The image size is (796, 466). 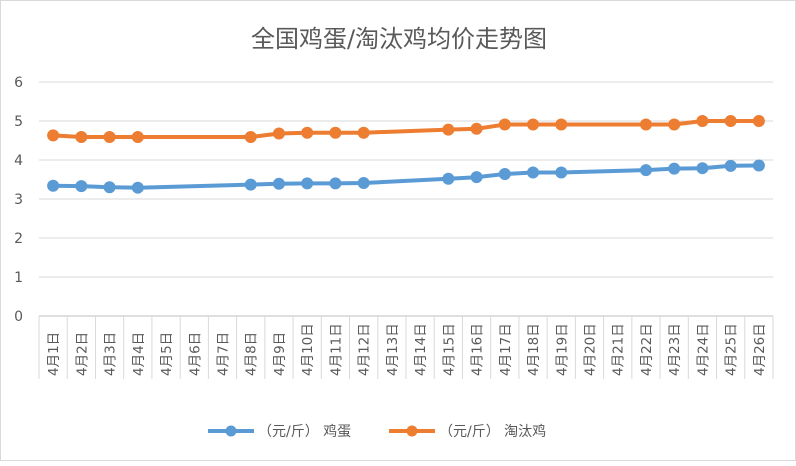 I want to click on x-tick-label: 4月13日, so click(x=393, y=349).